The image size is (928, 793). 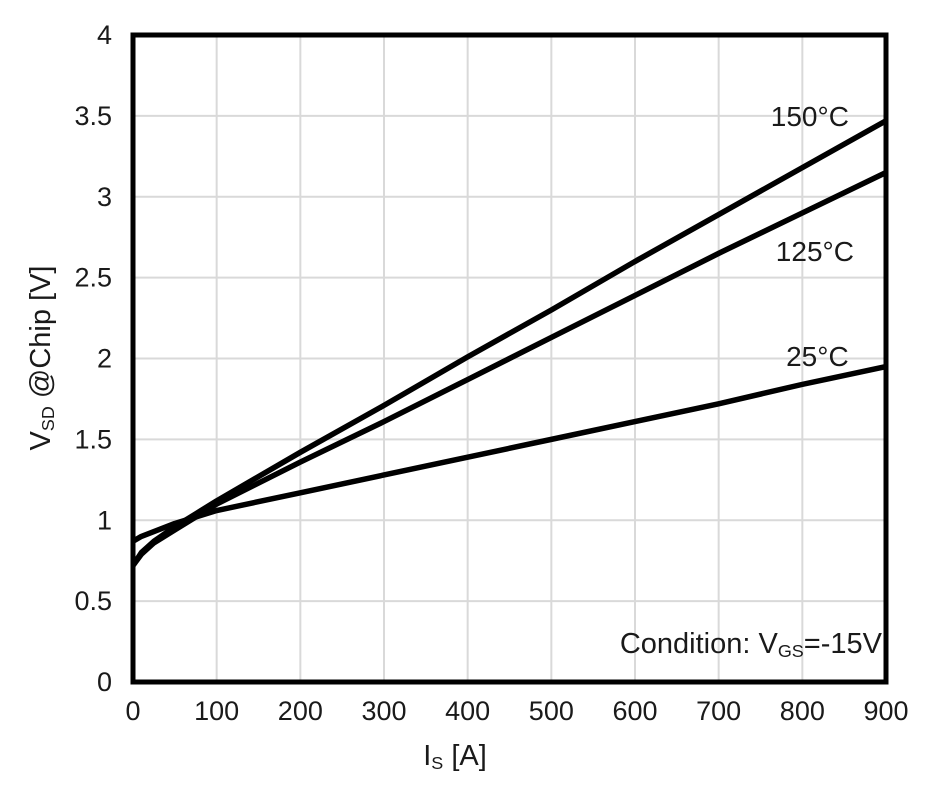 I want to click on x-tick-label: 500, so click(x=551, y=711).